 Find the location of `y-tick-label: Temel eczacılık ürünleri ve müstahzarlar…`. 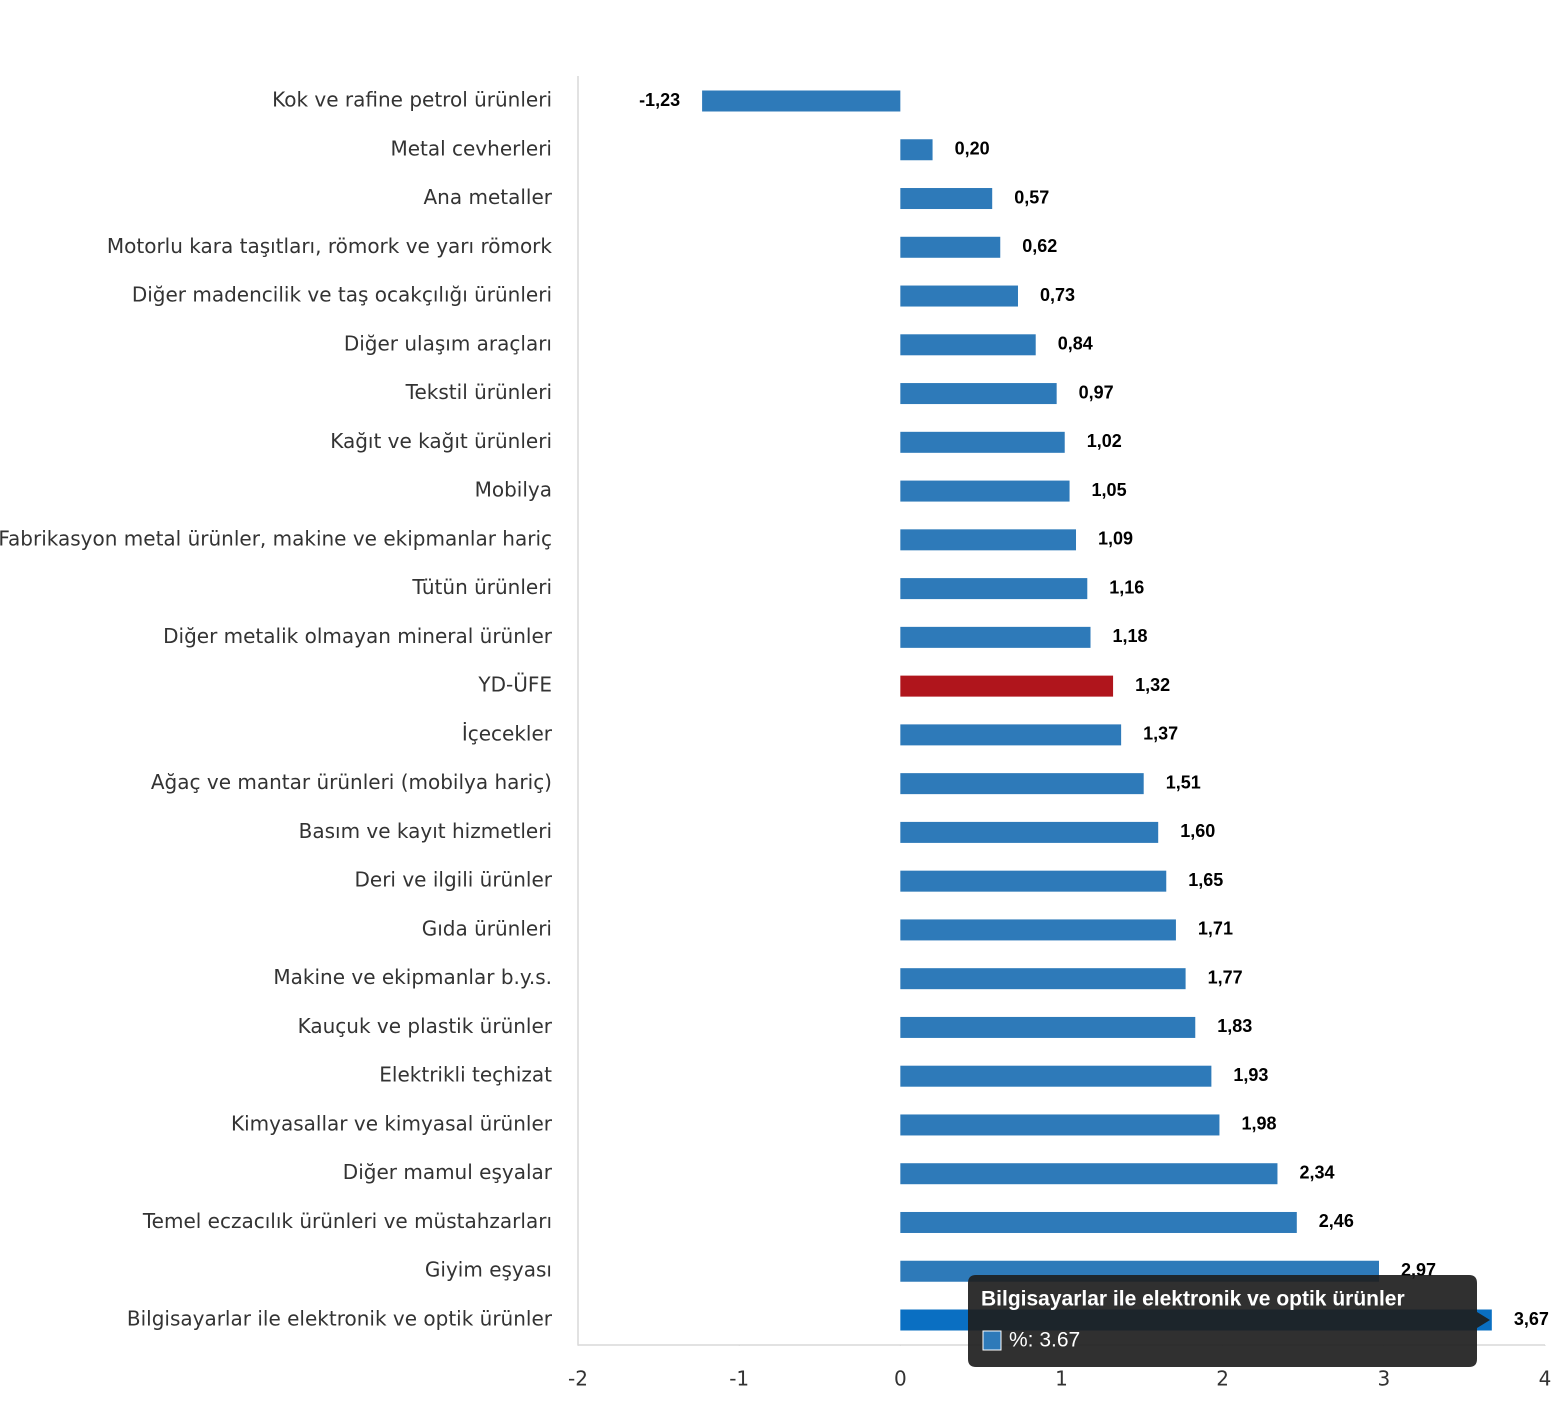

y-tick-label: Temel eczacılık ürünleri ve müstahzarlar… is located at coordinates (347, 1221).